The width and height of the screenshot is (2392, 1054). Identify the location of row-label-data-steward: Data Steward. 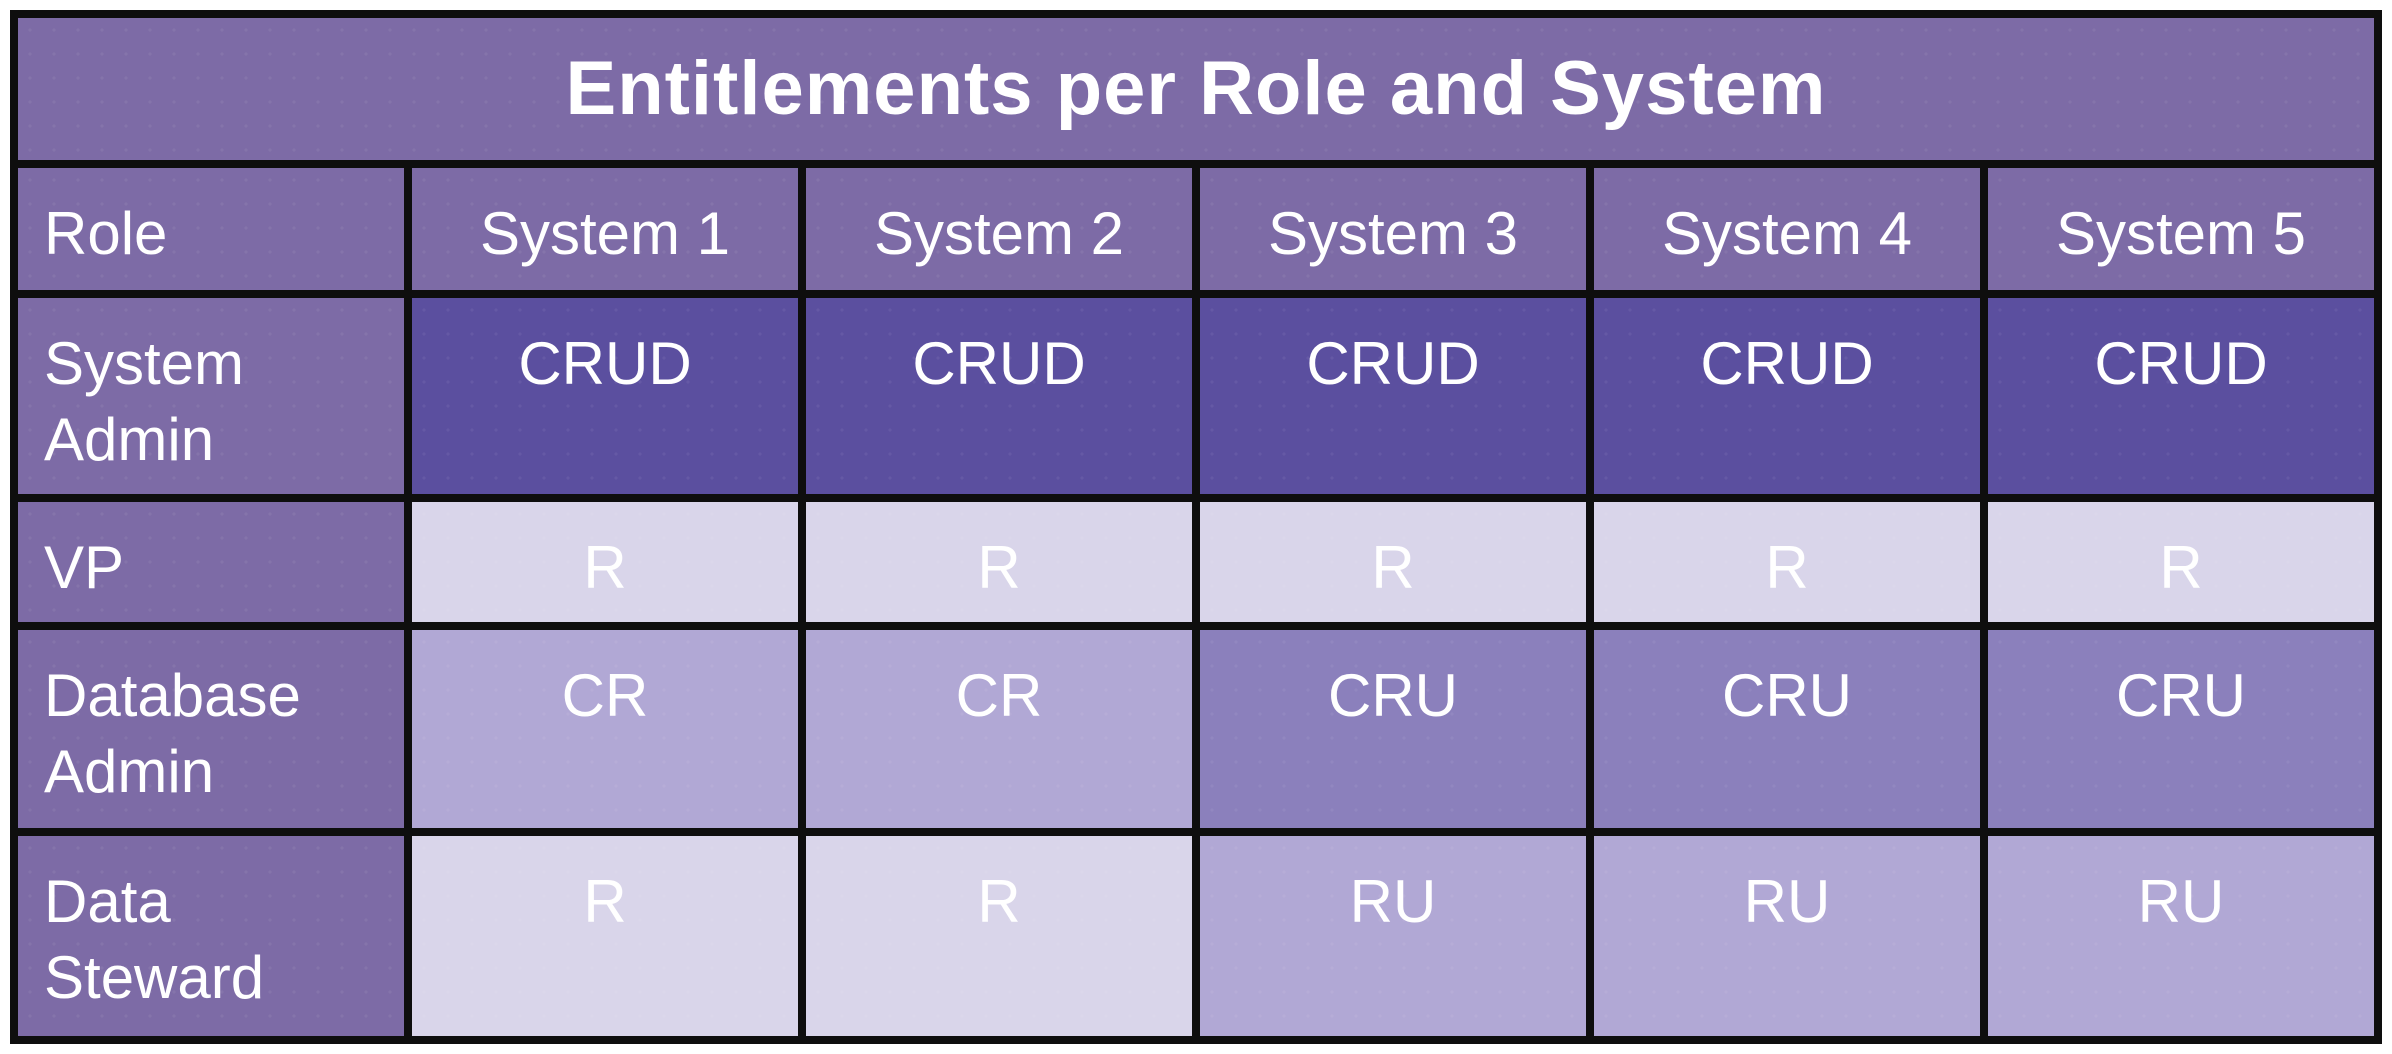
(211, 936).